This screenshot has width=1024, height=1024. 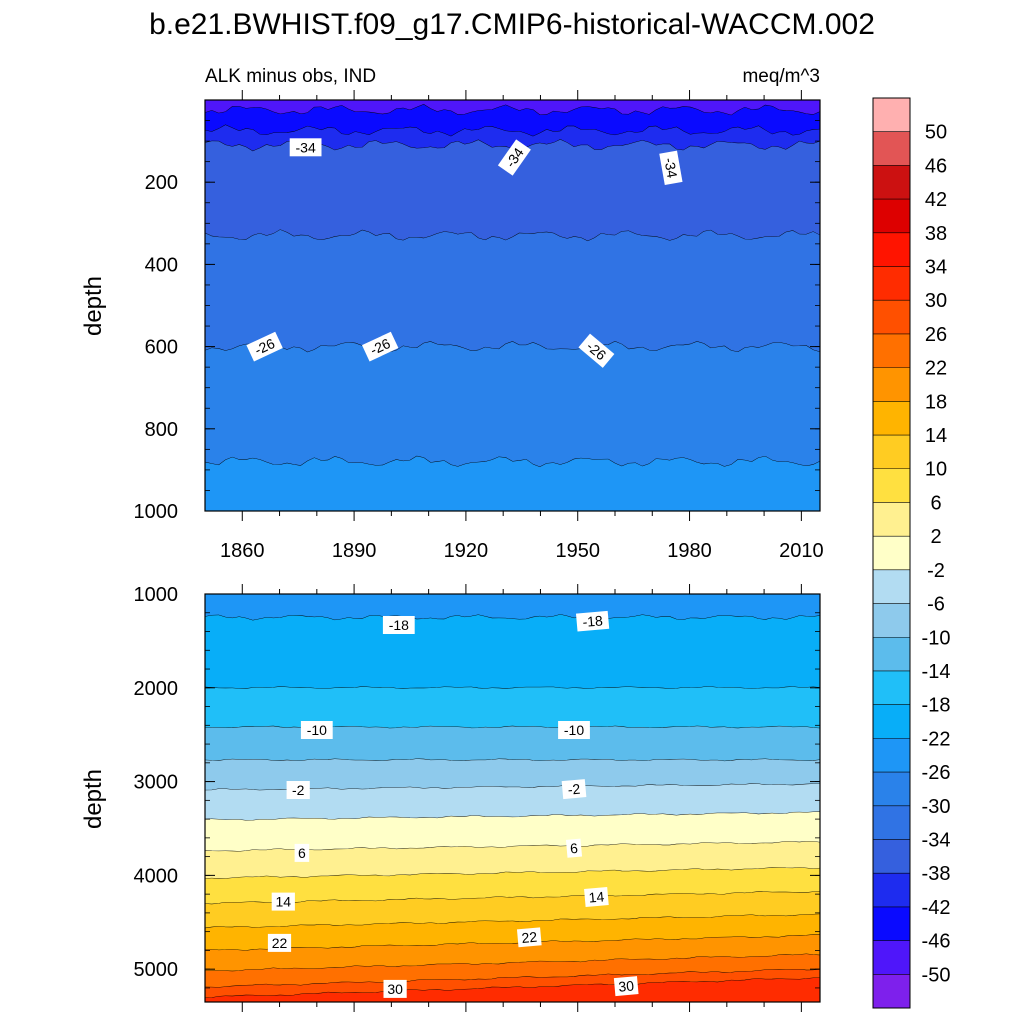 What do you see at coordinates (935, 503) in the screenshot?
I see `colorbar-label: 6` at bounding box center [935, 503].